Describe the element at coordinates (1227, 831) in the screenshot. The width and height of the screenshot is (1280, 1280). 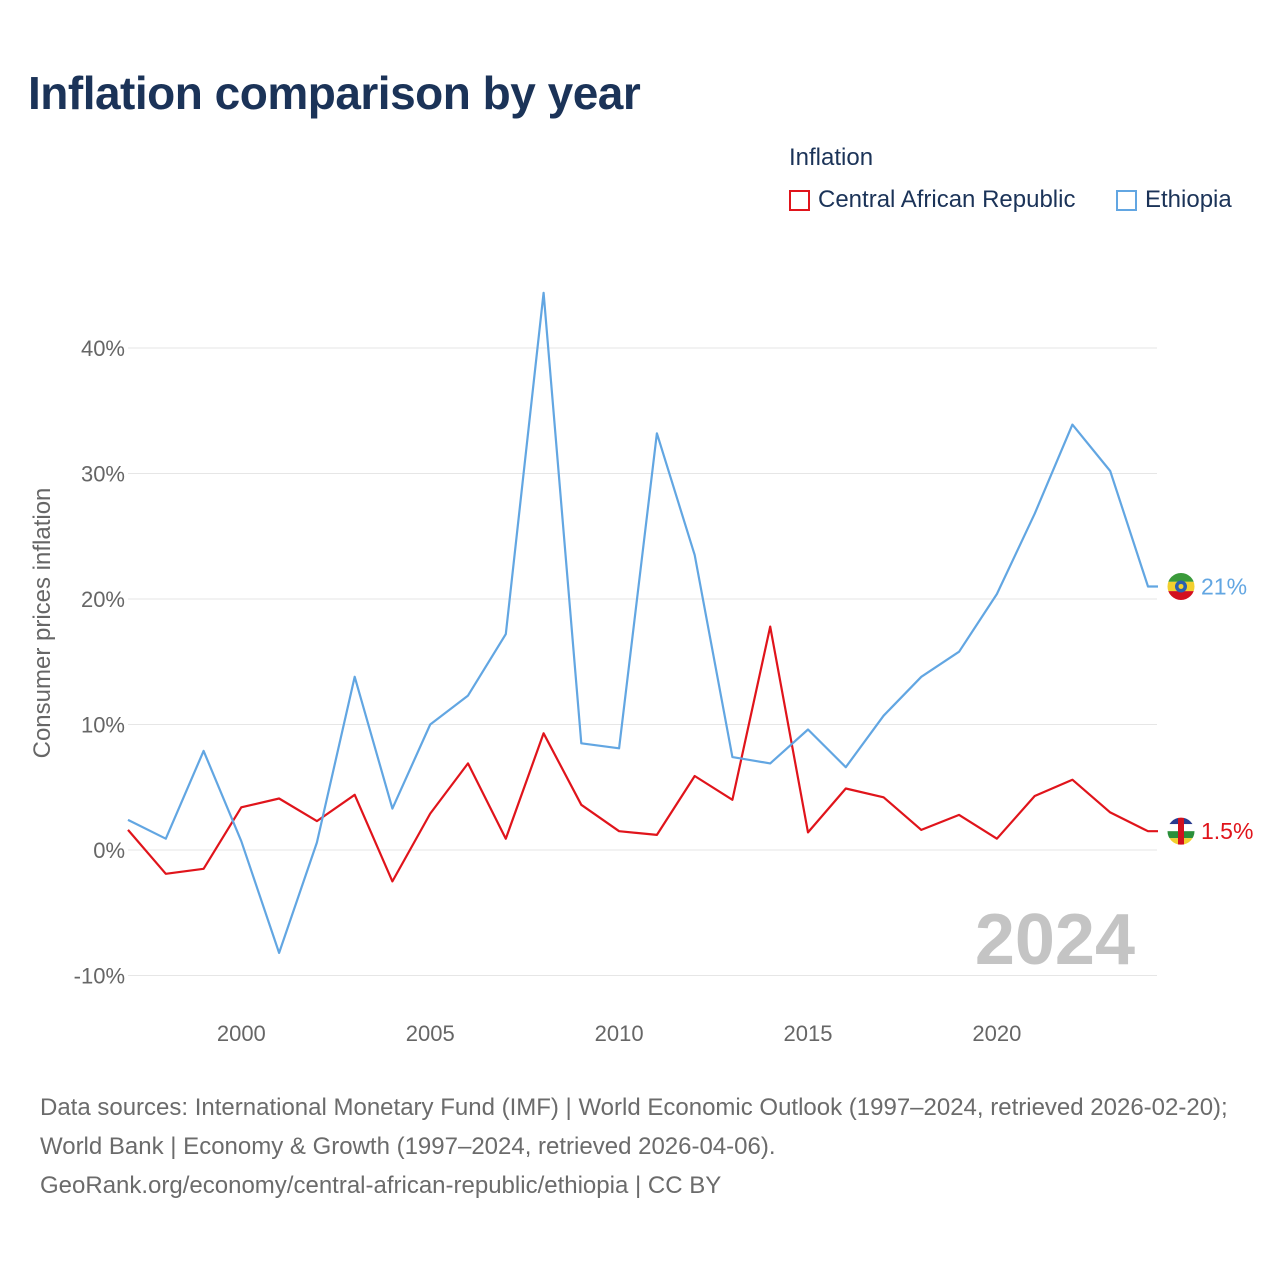
I see `end-label-central-african-republic: 1.5%` at that location.